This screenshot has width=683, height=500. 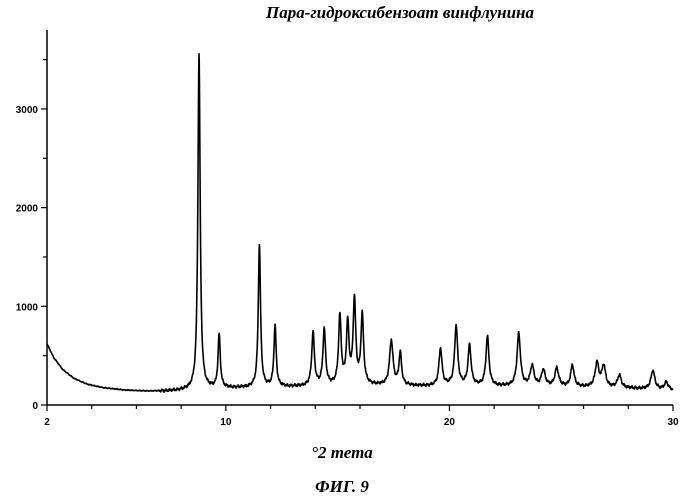 I want to click on x-axis-label: °2 тета, so click(x=342, y=452).